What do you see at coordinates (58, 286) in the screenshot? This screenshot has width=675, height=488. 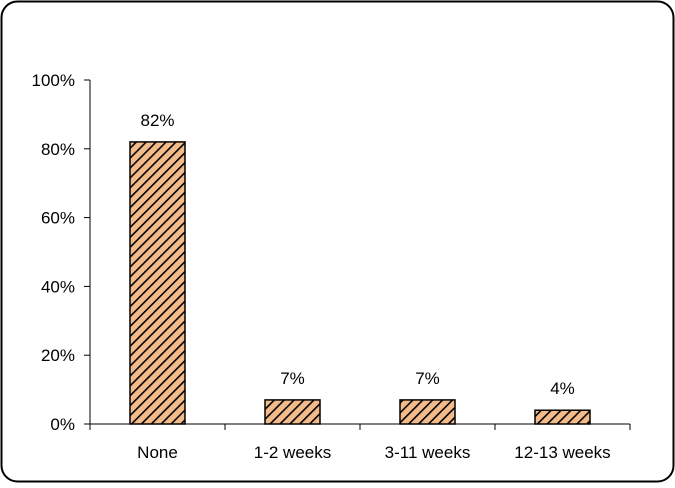 I see `y-tick-label: 40%` at bounding box center [58, 286].